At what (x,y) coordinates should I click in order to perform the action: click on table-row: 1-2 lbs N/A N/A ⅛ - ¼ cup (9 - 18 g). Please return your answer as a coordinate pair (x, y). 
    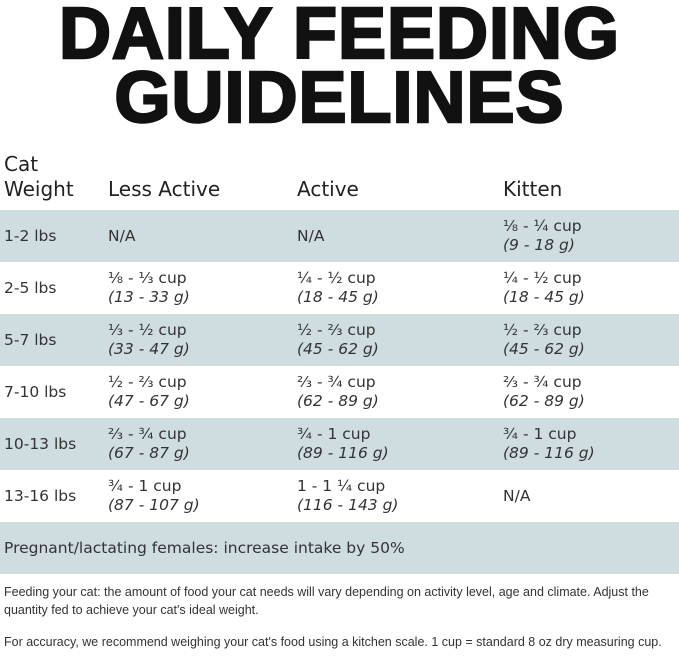
    Looking at the image, I should click on (339, 236).